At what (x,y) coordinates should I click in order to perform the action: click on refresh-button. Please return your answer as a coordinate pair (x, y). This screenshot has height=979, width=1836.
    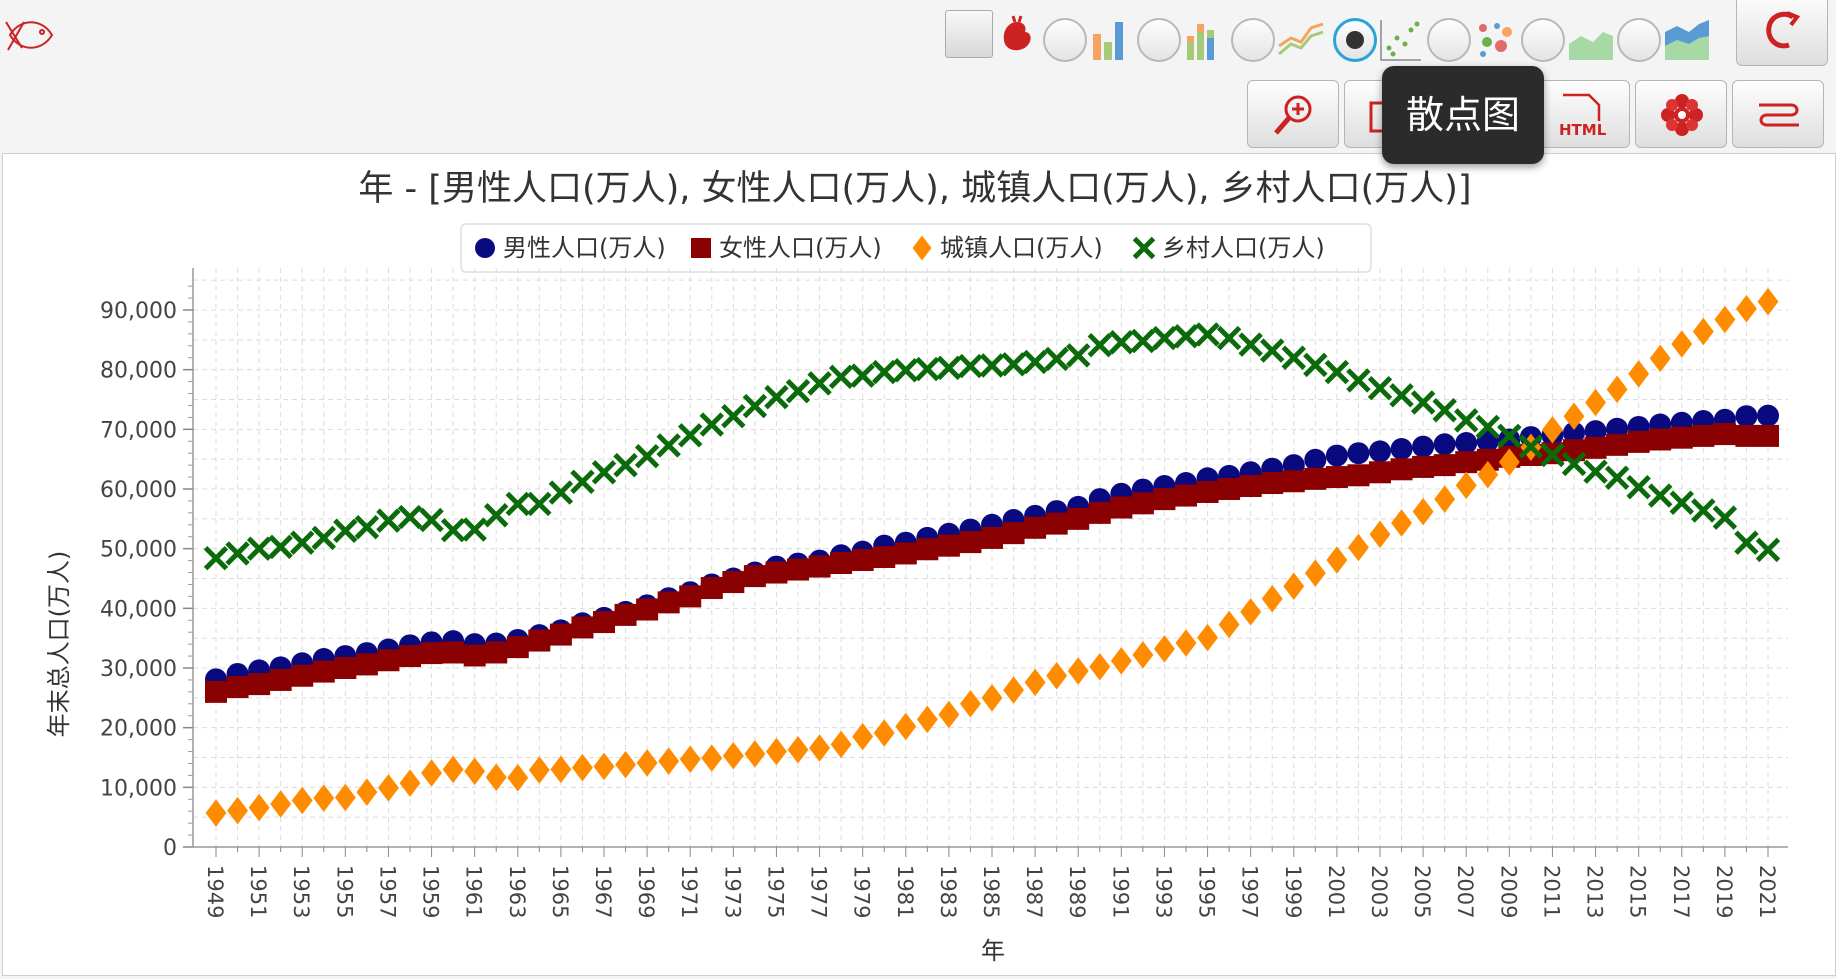
    Looking at the image, I should click on (1782, 33).